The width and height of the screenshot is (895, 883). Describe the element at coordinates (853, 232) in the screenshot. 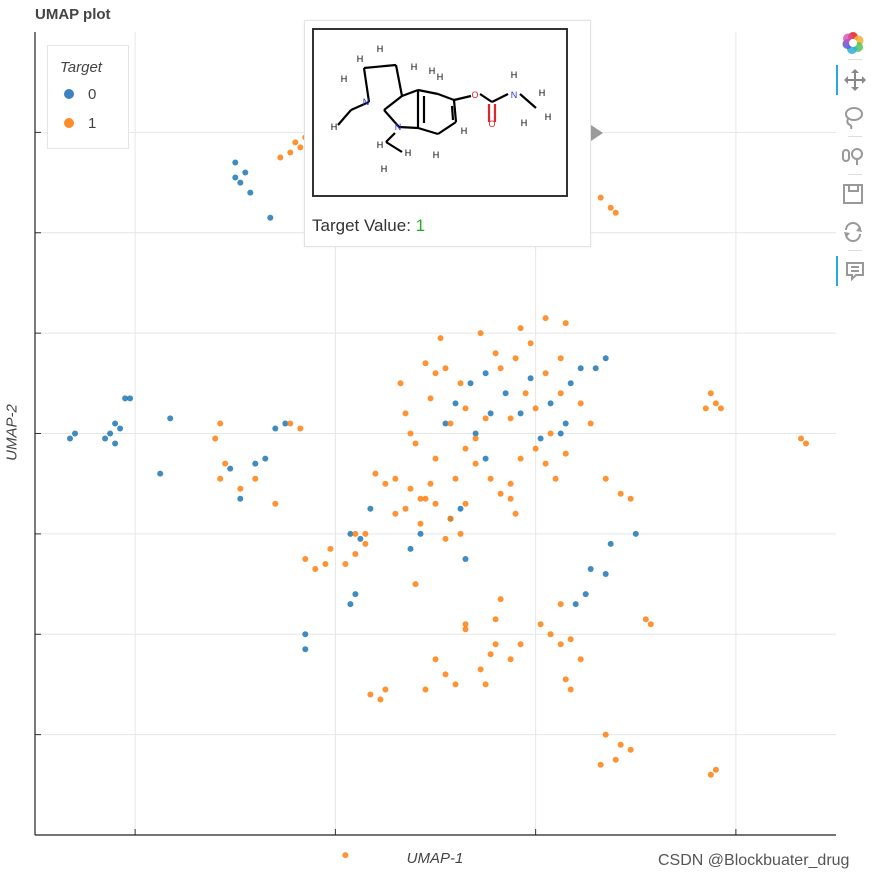

I see `reset-icon` at that location.